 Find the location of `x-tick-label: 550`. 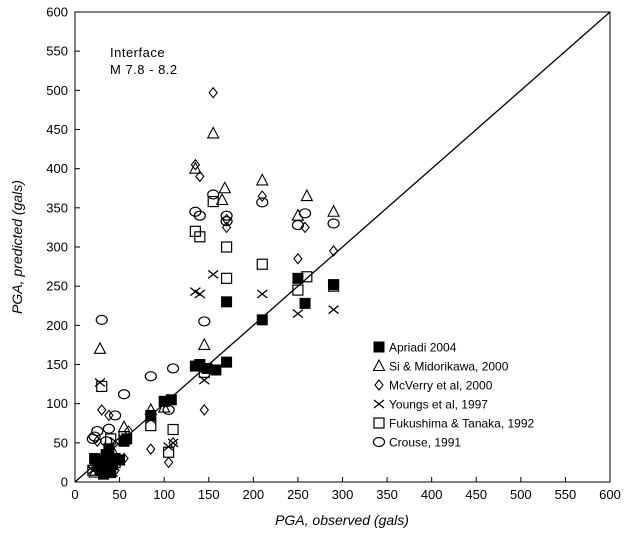

x-tick-label: 550 is located at coordinates (566, 494).